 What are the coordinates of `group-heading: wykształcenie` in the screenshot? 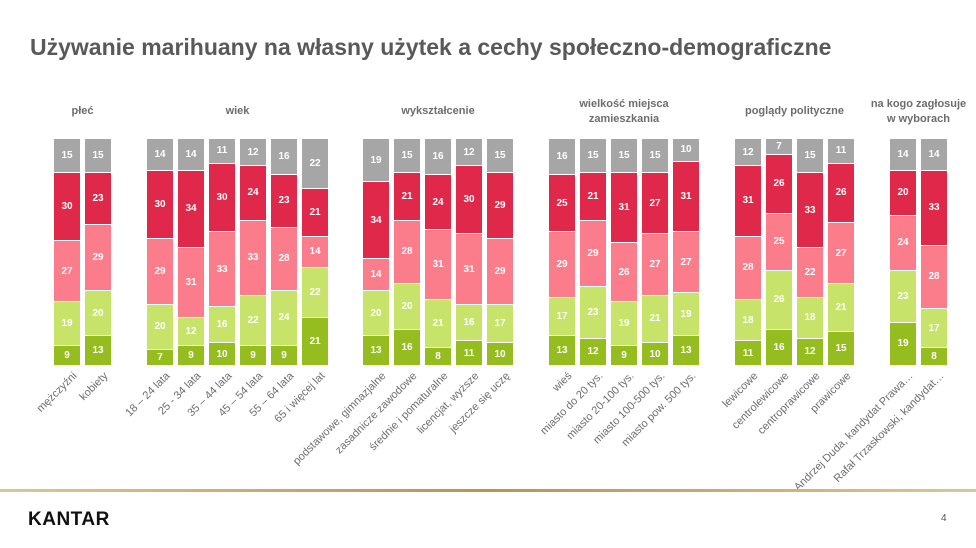 It's located at (437, 111).